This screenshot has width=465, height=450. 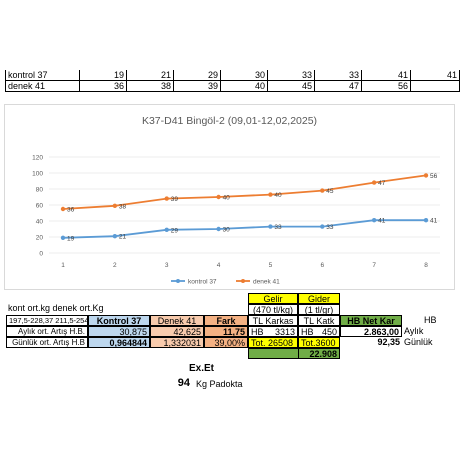 I want to click on row2-tot1: Tot. 26508, so click(x=273, y=342).